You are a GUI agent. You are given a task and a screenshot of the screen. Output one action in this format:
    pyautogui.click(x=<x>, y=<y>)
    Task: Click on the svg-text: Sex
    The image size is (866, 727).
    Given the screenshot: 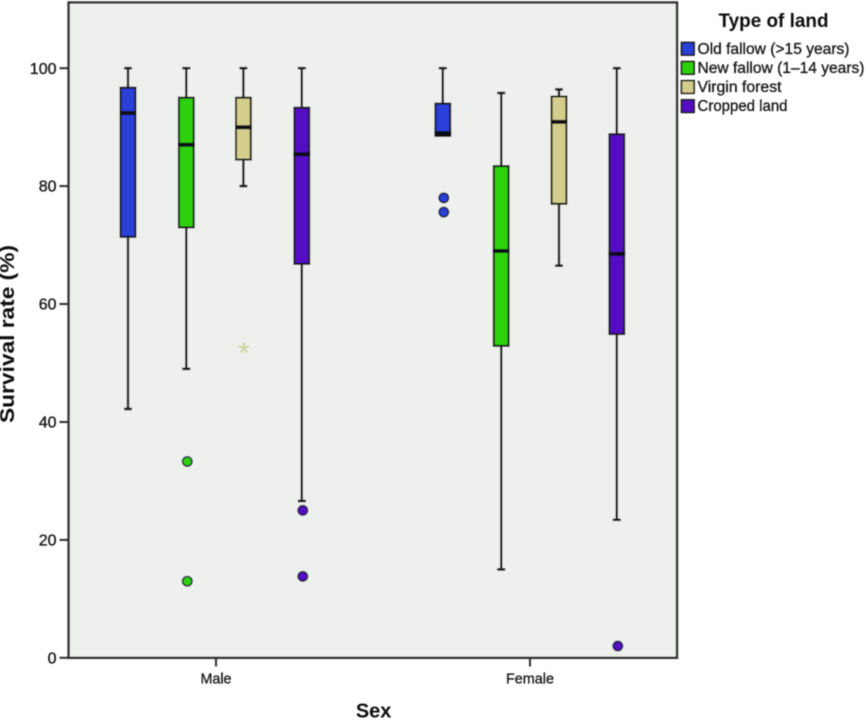 What is the action you would take?
    pyautogui.click(x=374, y=712)
    